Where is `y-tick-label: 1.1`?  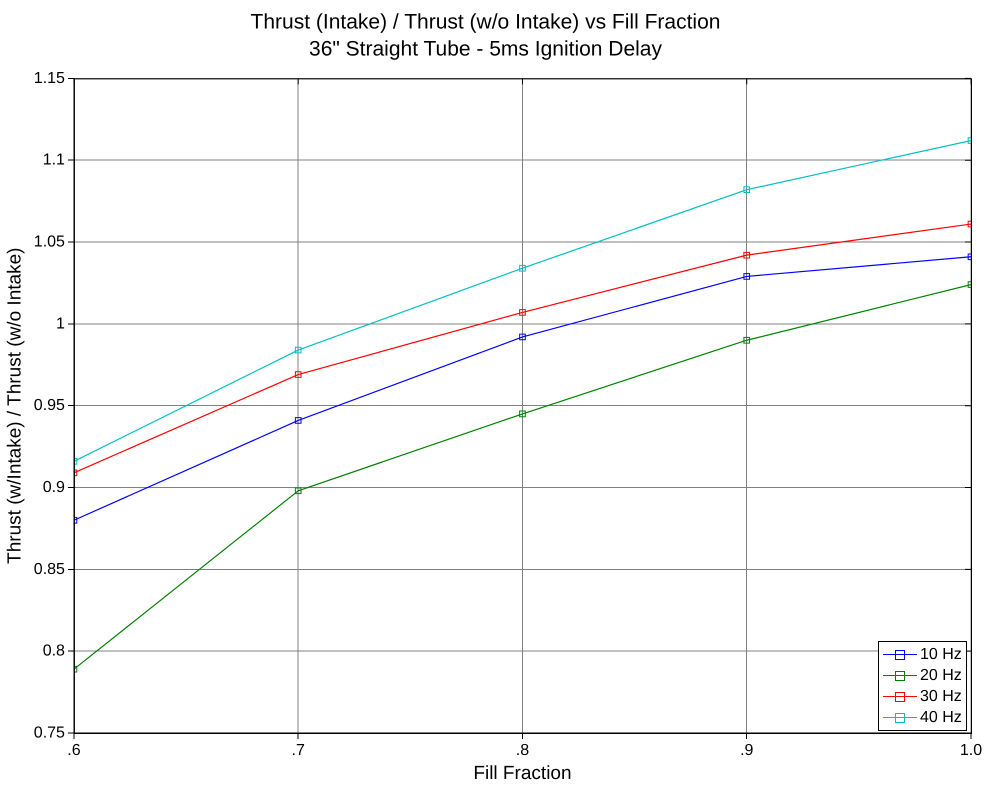 y-tick-label: 1.1 is located at coordinates (54, 160).